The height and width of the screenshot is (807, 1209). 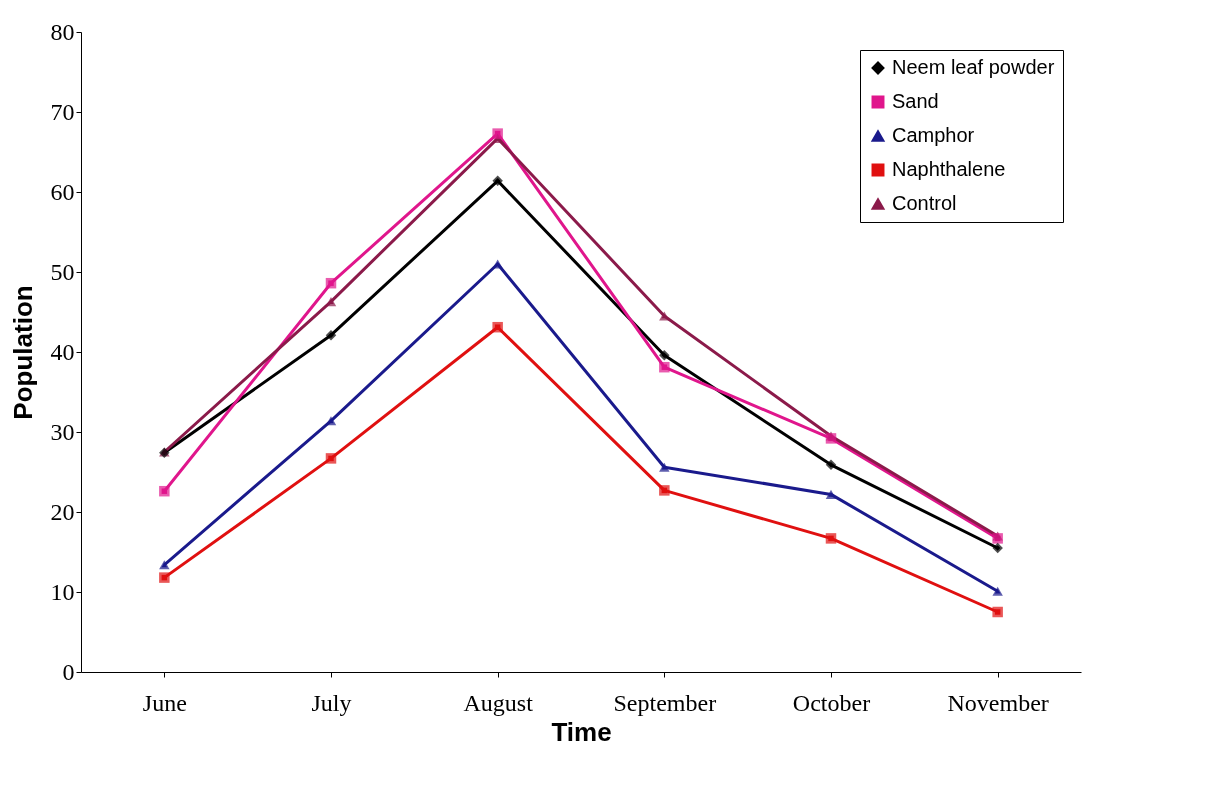 I want to click on legend-label: Neem leaf powder, so click(x=973, y=67).